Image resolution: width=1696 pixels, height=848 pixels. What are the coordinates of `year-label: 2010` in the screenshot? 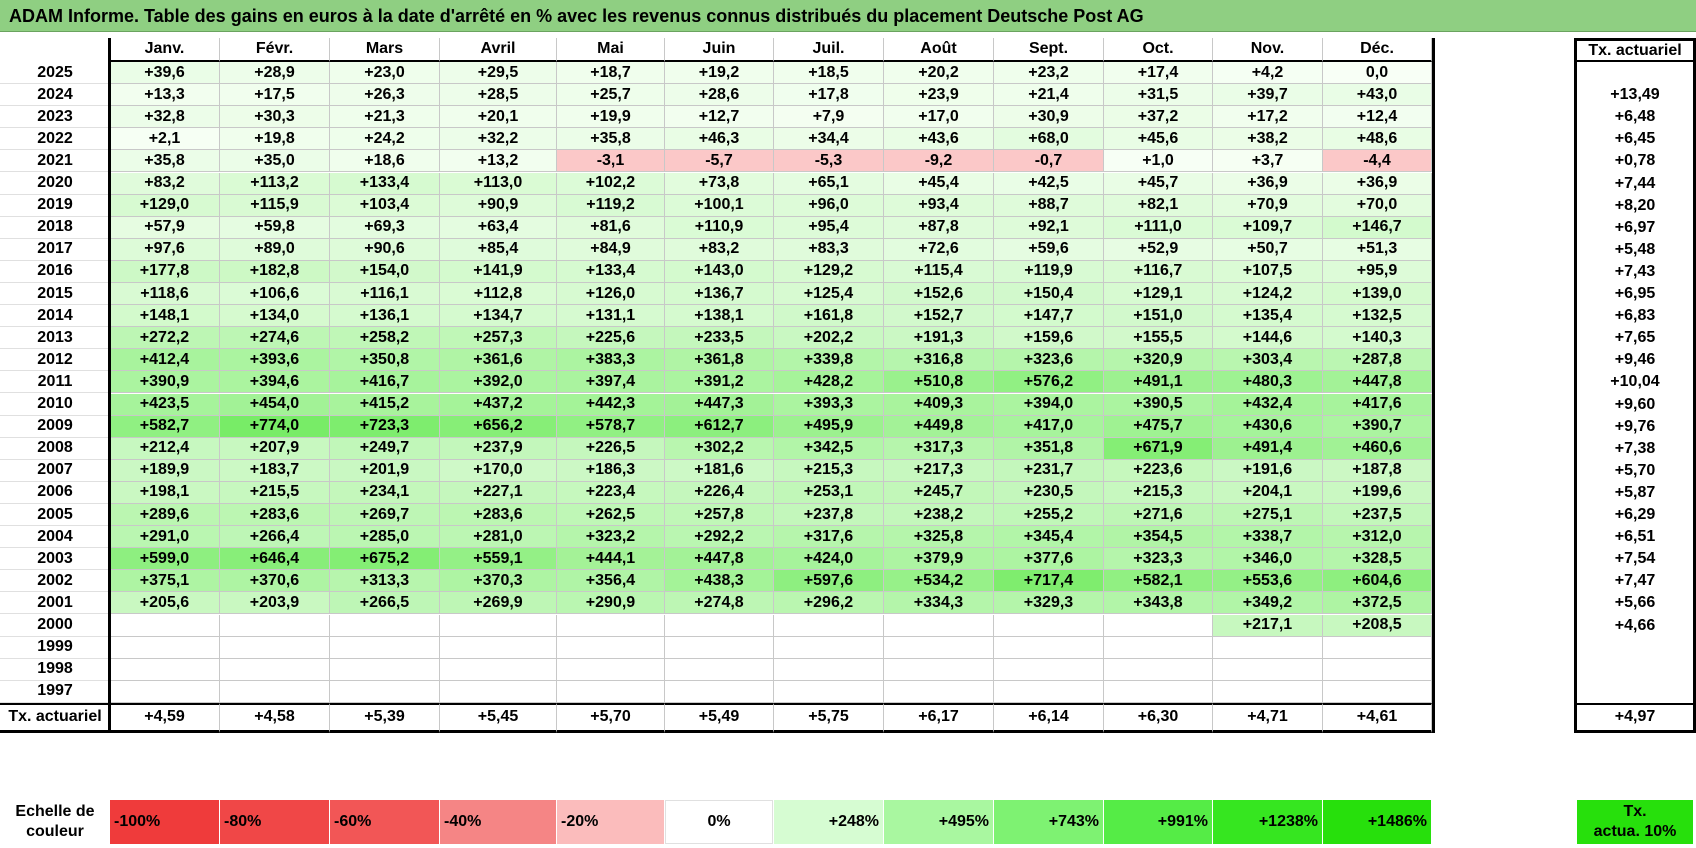 It's located at (55, 405).